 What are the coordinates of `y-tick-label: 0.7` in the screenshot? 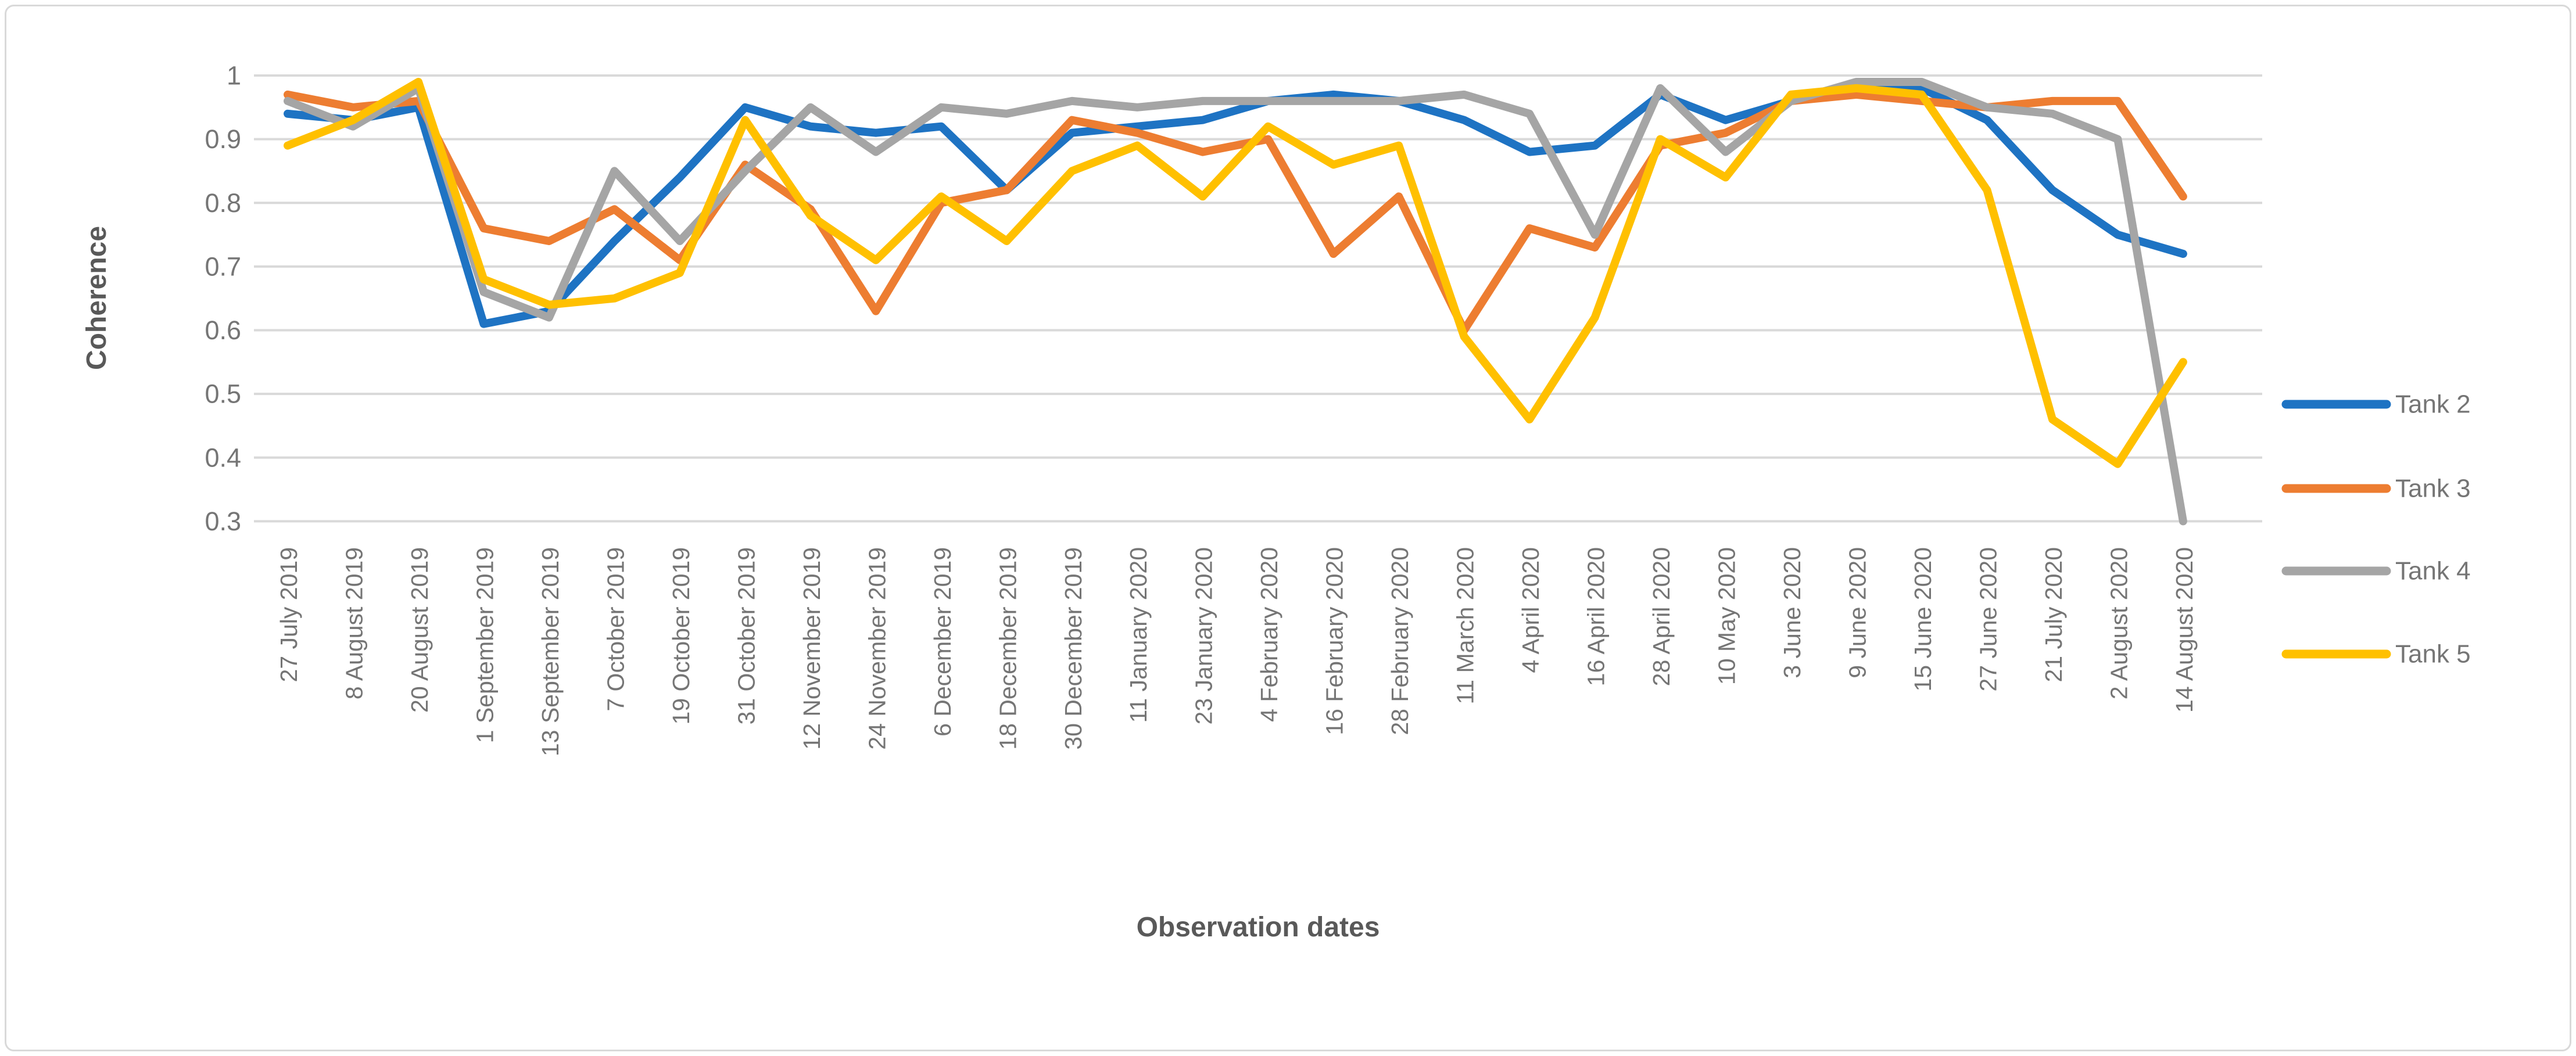 It's located at (223, 267).